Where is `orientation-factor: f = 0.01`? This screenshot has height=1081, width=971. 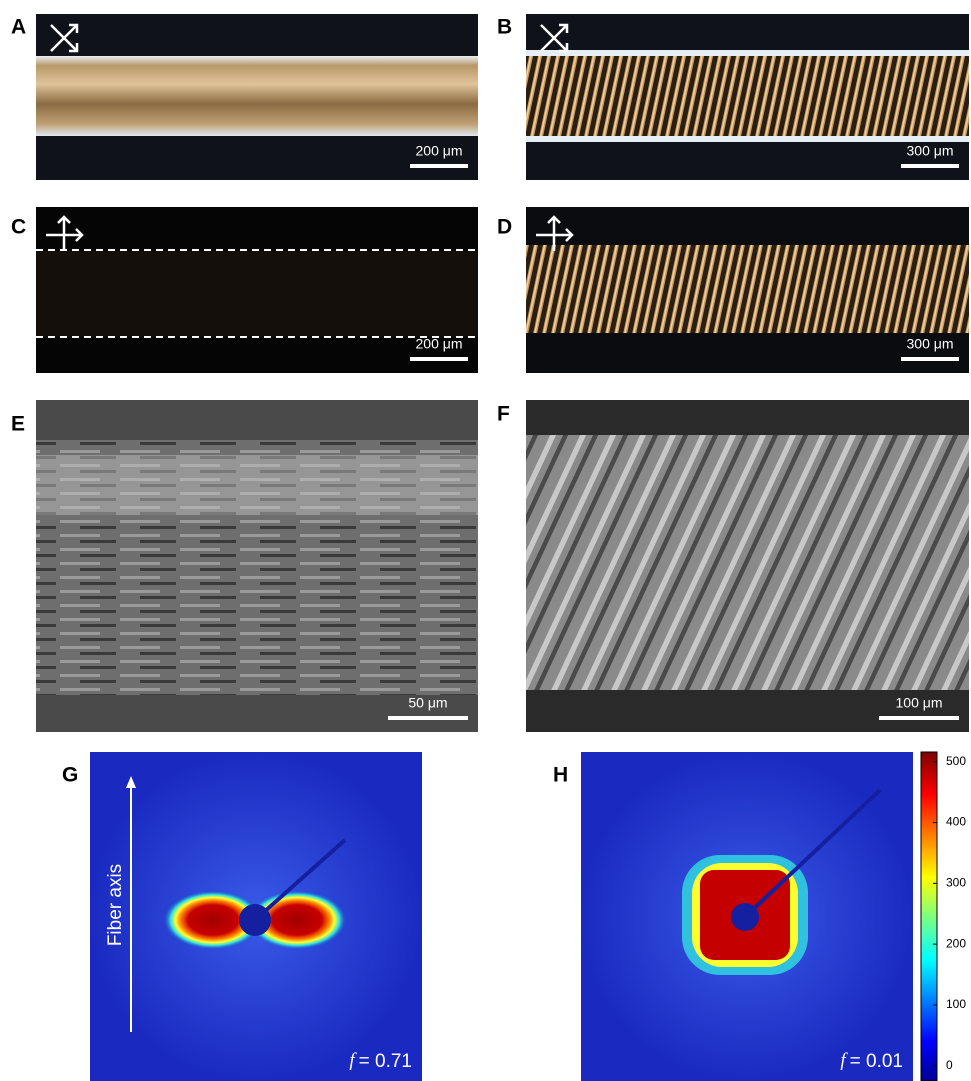 orientation-factor: f = 0.01 is located at coordinates (871, 1061).